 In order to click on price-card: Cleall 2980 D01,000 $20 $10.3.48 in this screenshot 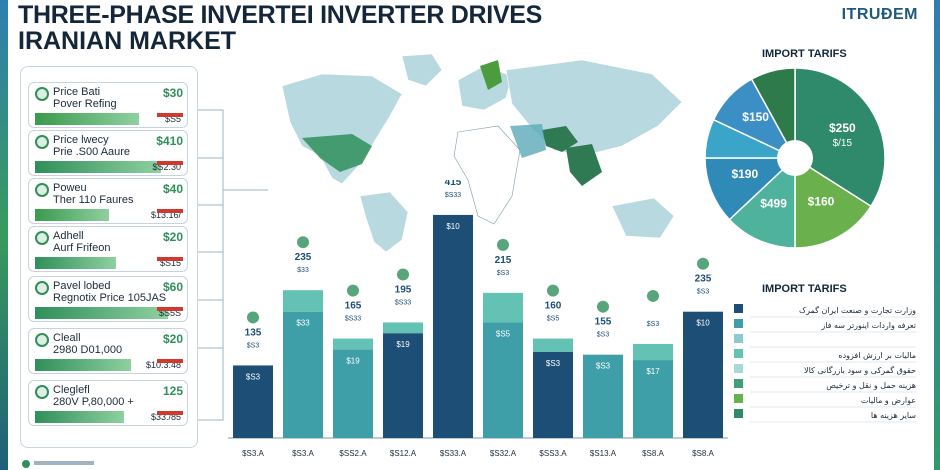, I will do `click(108, 351)`.